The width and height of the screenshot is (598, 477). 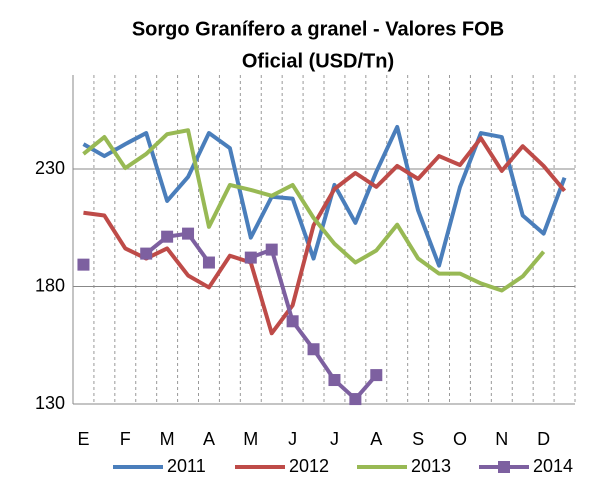 What do you see at coordinates (431, 466) in the screenshot?
I see `legend-label: 2013` at bounding box center [431, 466].